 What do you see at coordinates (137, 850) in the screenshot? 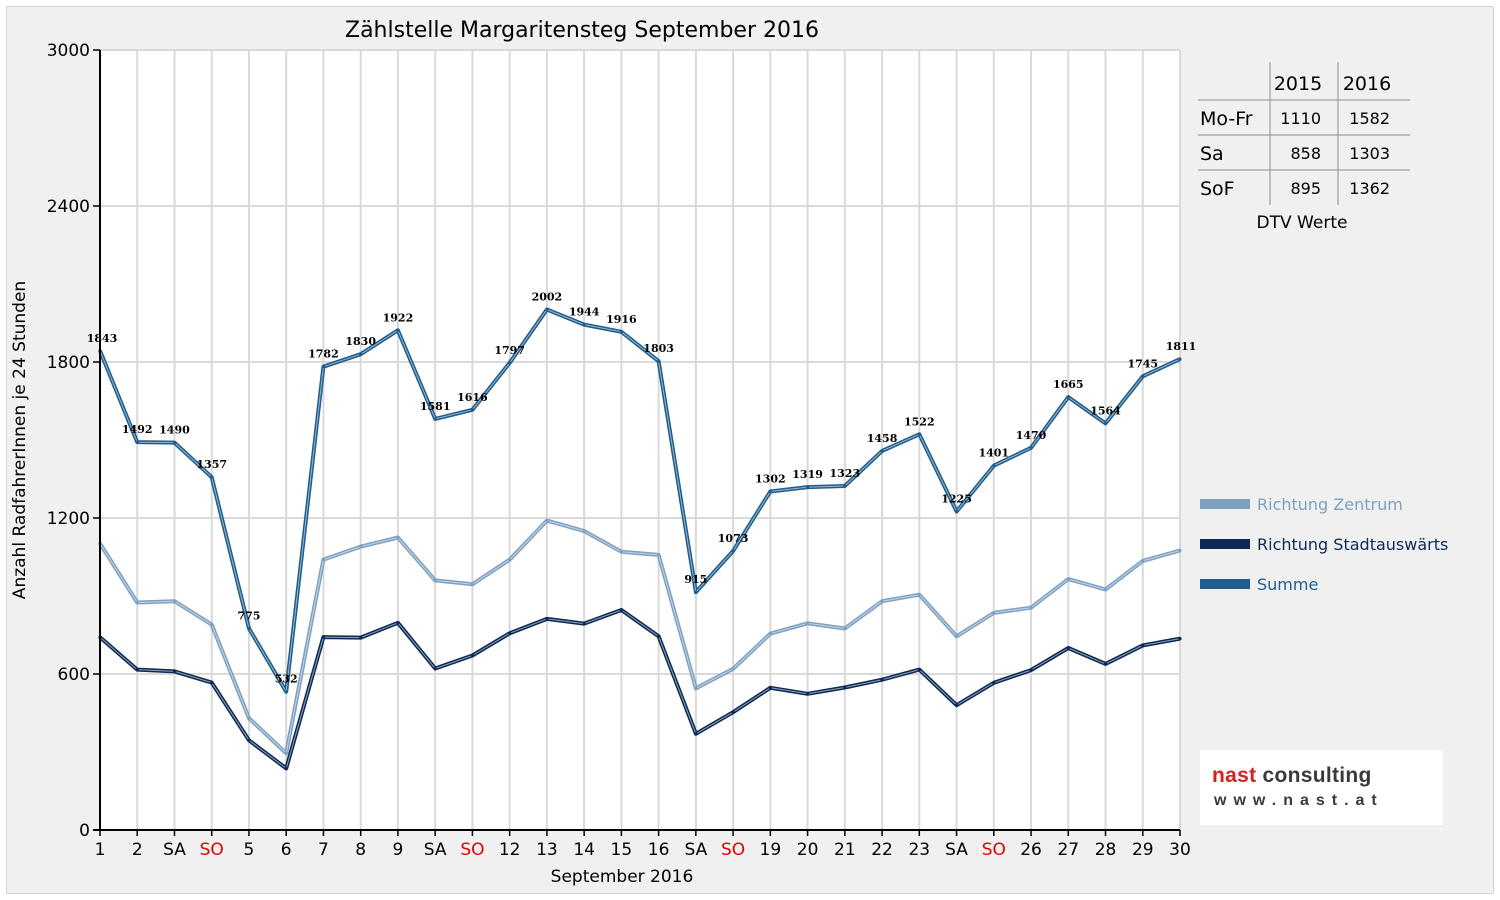
I see `x-tick-label: 2` at bounding box center [137, 850].